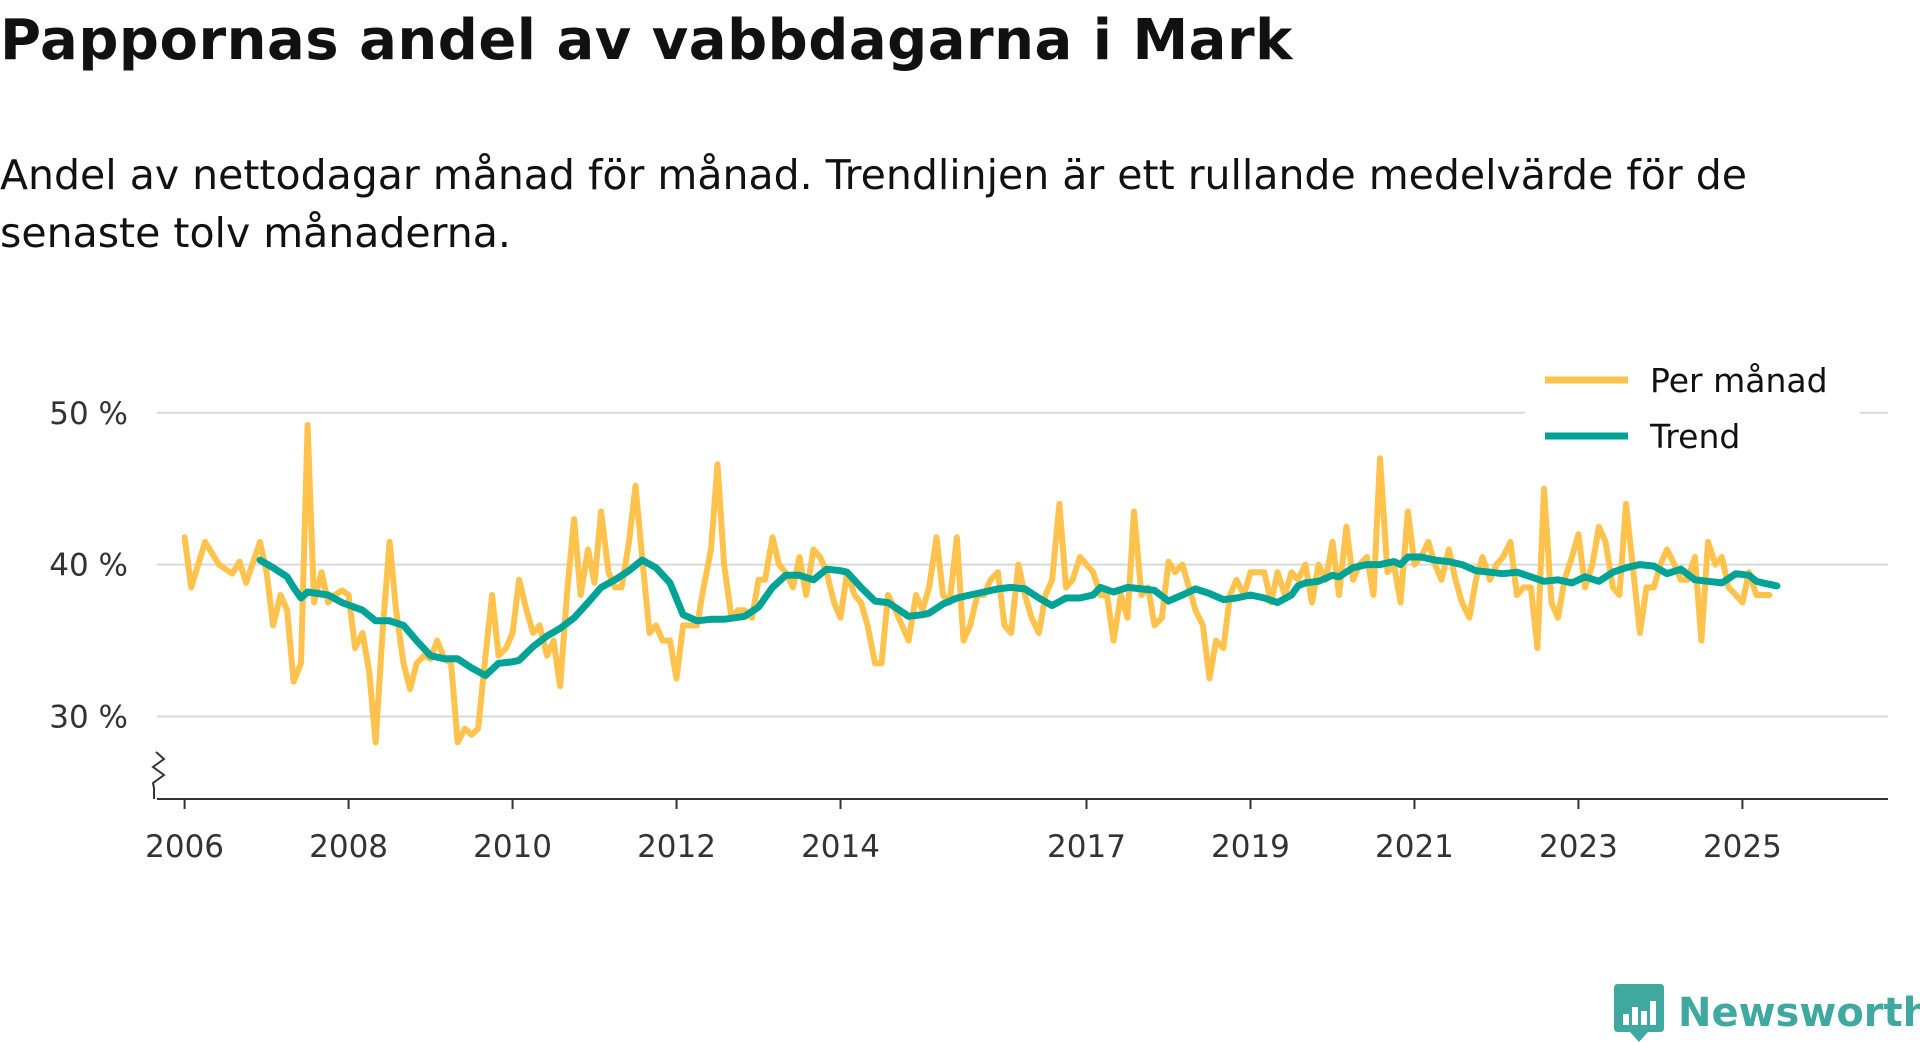  Describe the element at coordinates (1694, 436) in the screenshot. I see `legend-label: Trend` at that location.